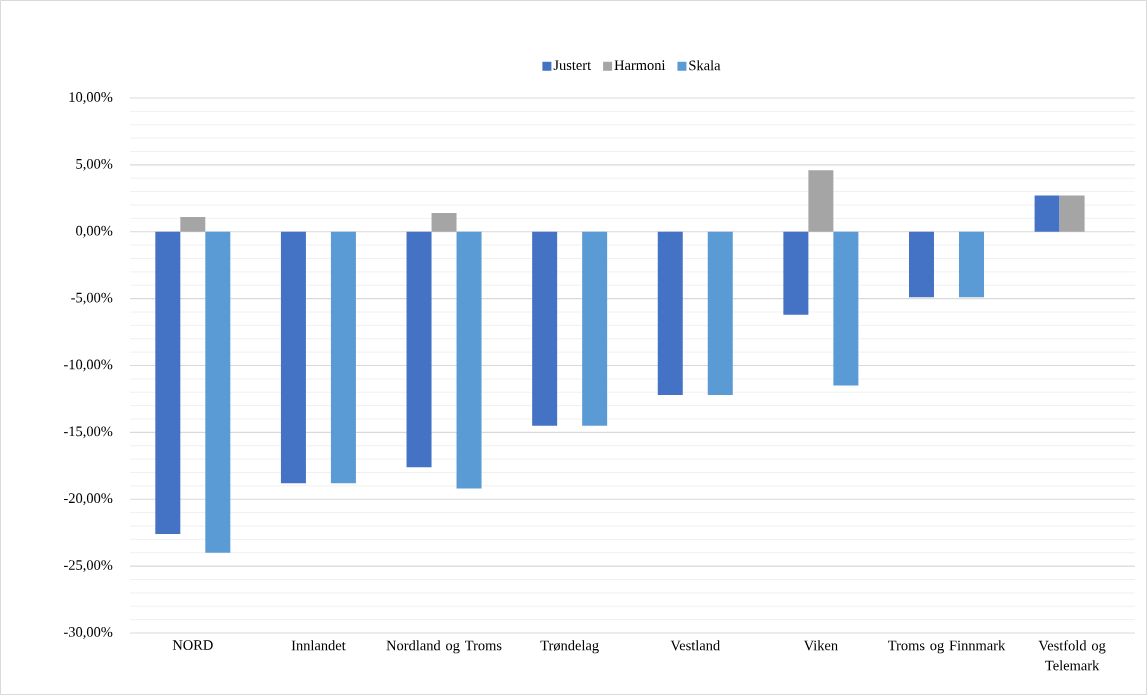 This screenshot has width=1147, height=695. What do you see at coordinates (92, 298) in the screenshot?
I see `y-tick-label: -5,00%` at bounding box center [92, 298].